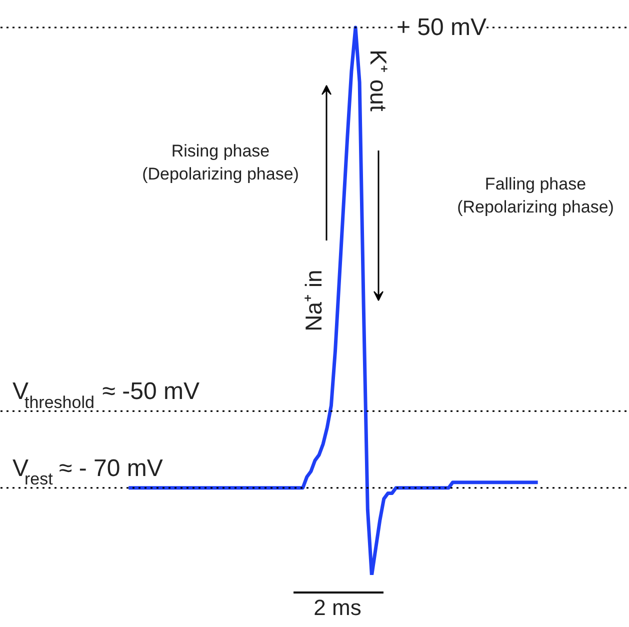 This screenshot has height=627, width=629. What do you see at coordinates (220, 163) in the screenshot?
I see `annotation: Rising phase (Depolarizing phase)` at bounding box center [220, 163].